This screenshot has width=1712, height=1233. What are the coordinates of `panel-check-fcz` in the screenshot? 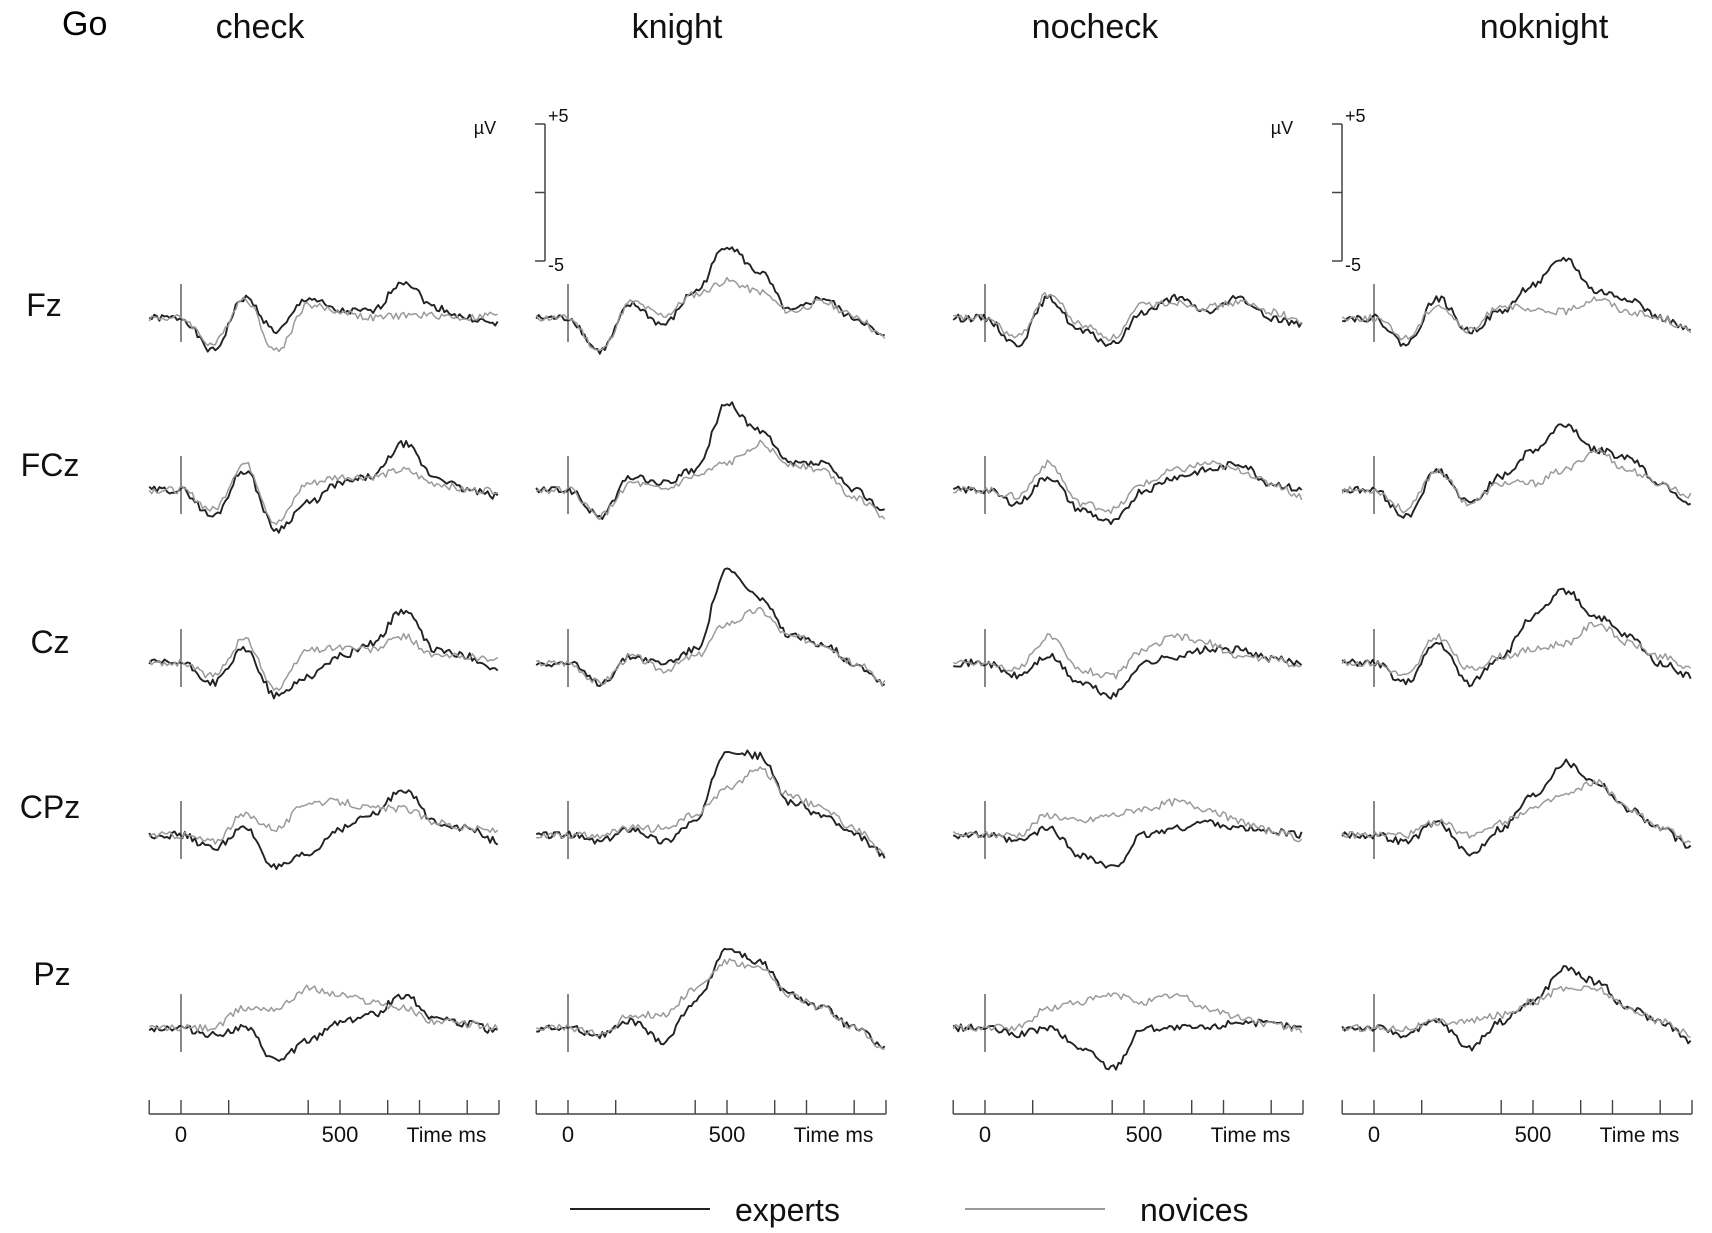 It's located at (323, 487).